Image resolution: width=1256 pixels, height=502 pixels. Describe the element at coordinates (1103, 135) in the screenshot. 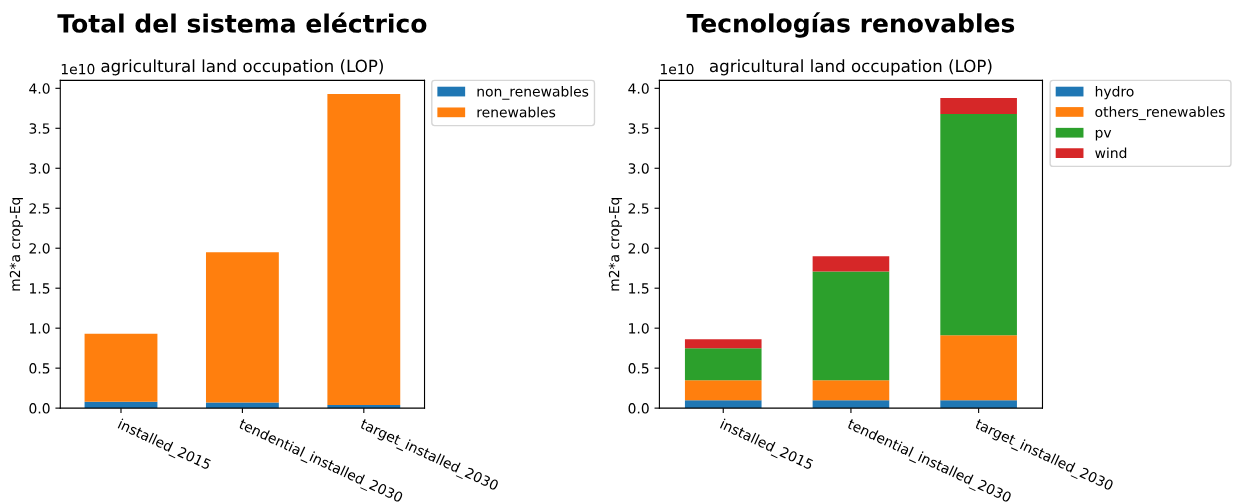

I see `legend-label: pv` at that location.